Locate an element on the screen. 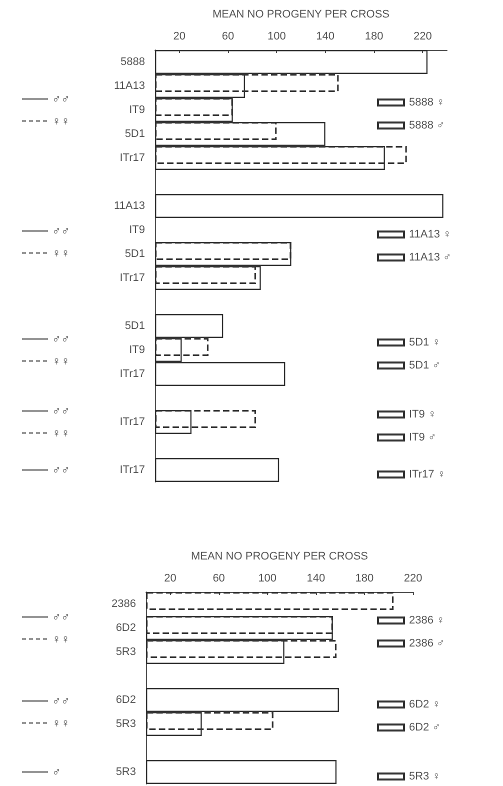 Image resolution: width=503 pixels, height=786 pixels. legend-label: 2386 ♂ is located at coordinates (427, 644).